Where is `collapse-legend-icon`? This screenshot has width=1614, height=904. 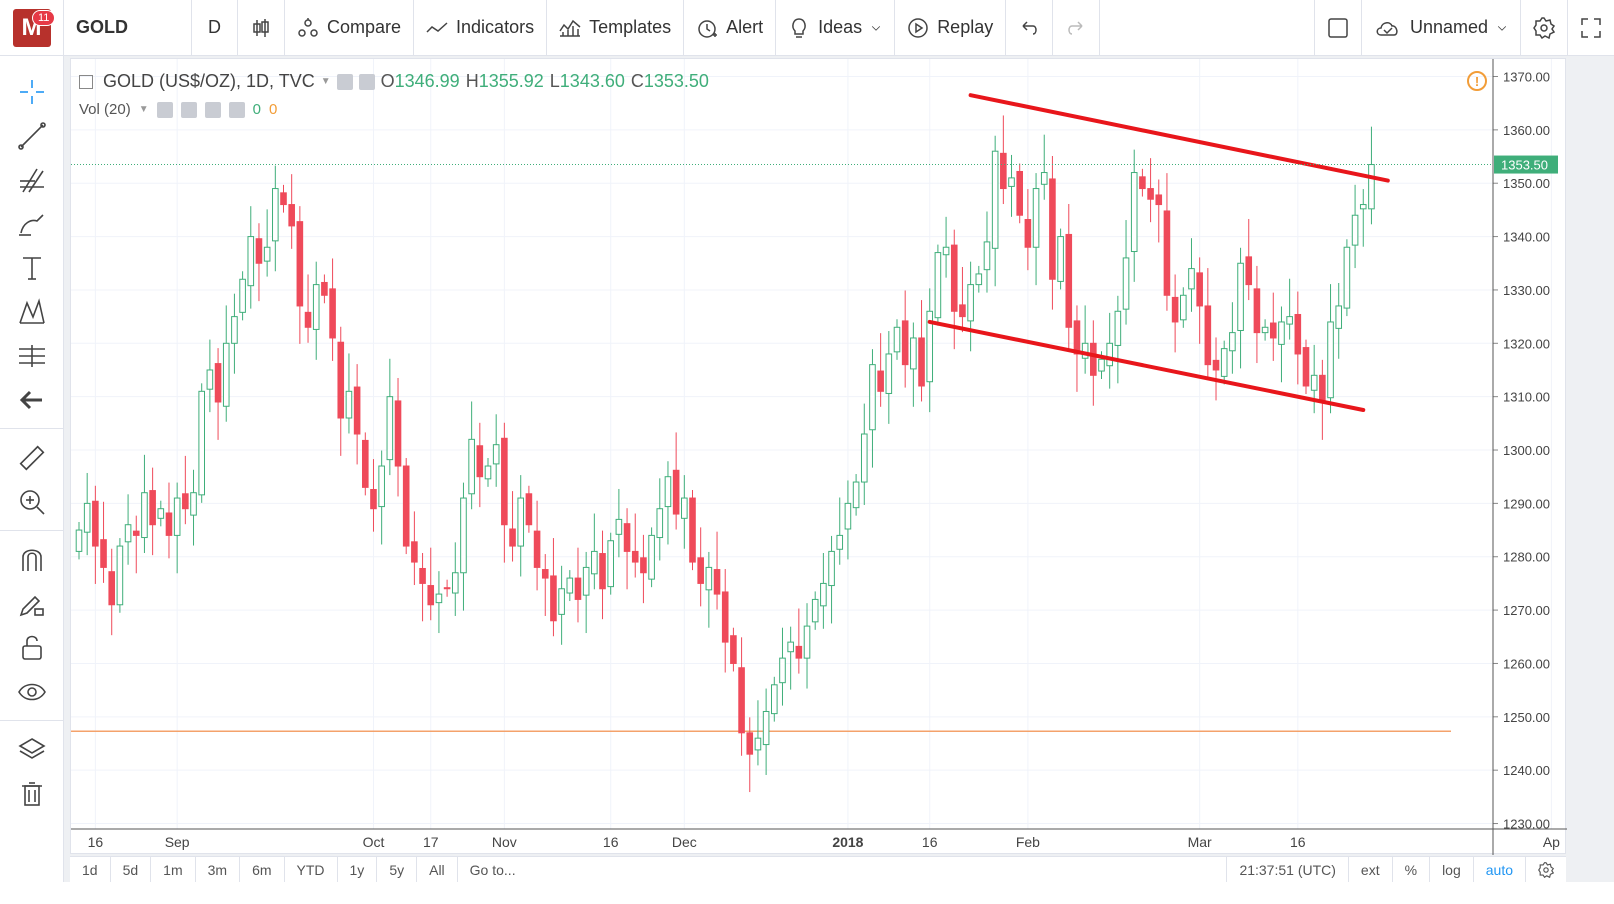 collapse-legend-icon is located at coordinates (86, 81).